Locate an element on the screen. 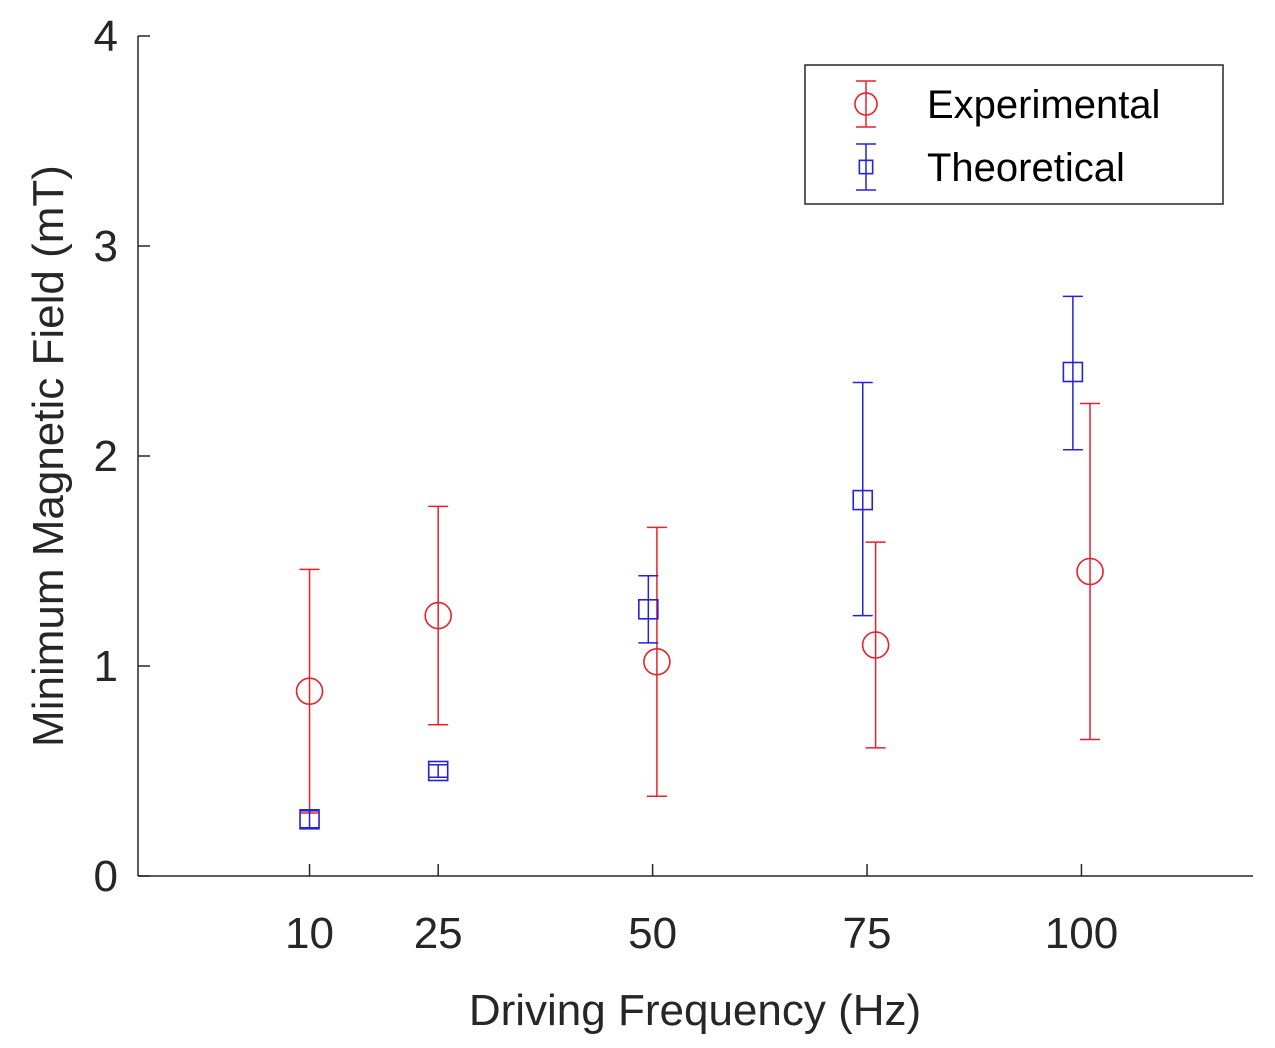 This screenshot has height=1048, width=1275. x-tick-label: 50 is located at coordinates (652, 933).